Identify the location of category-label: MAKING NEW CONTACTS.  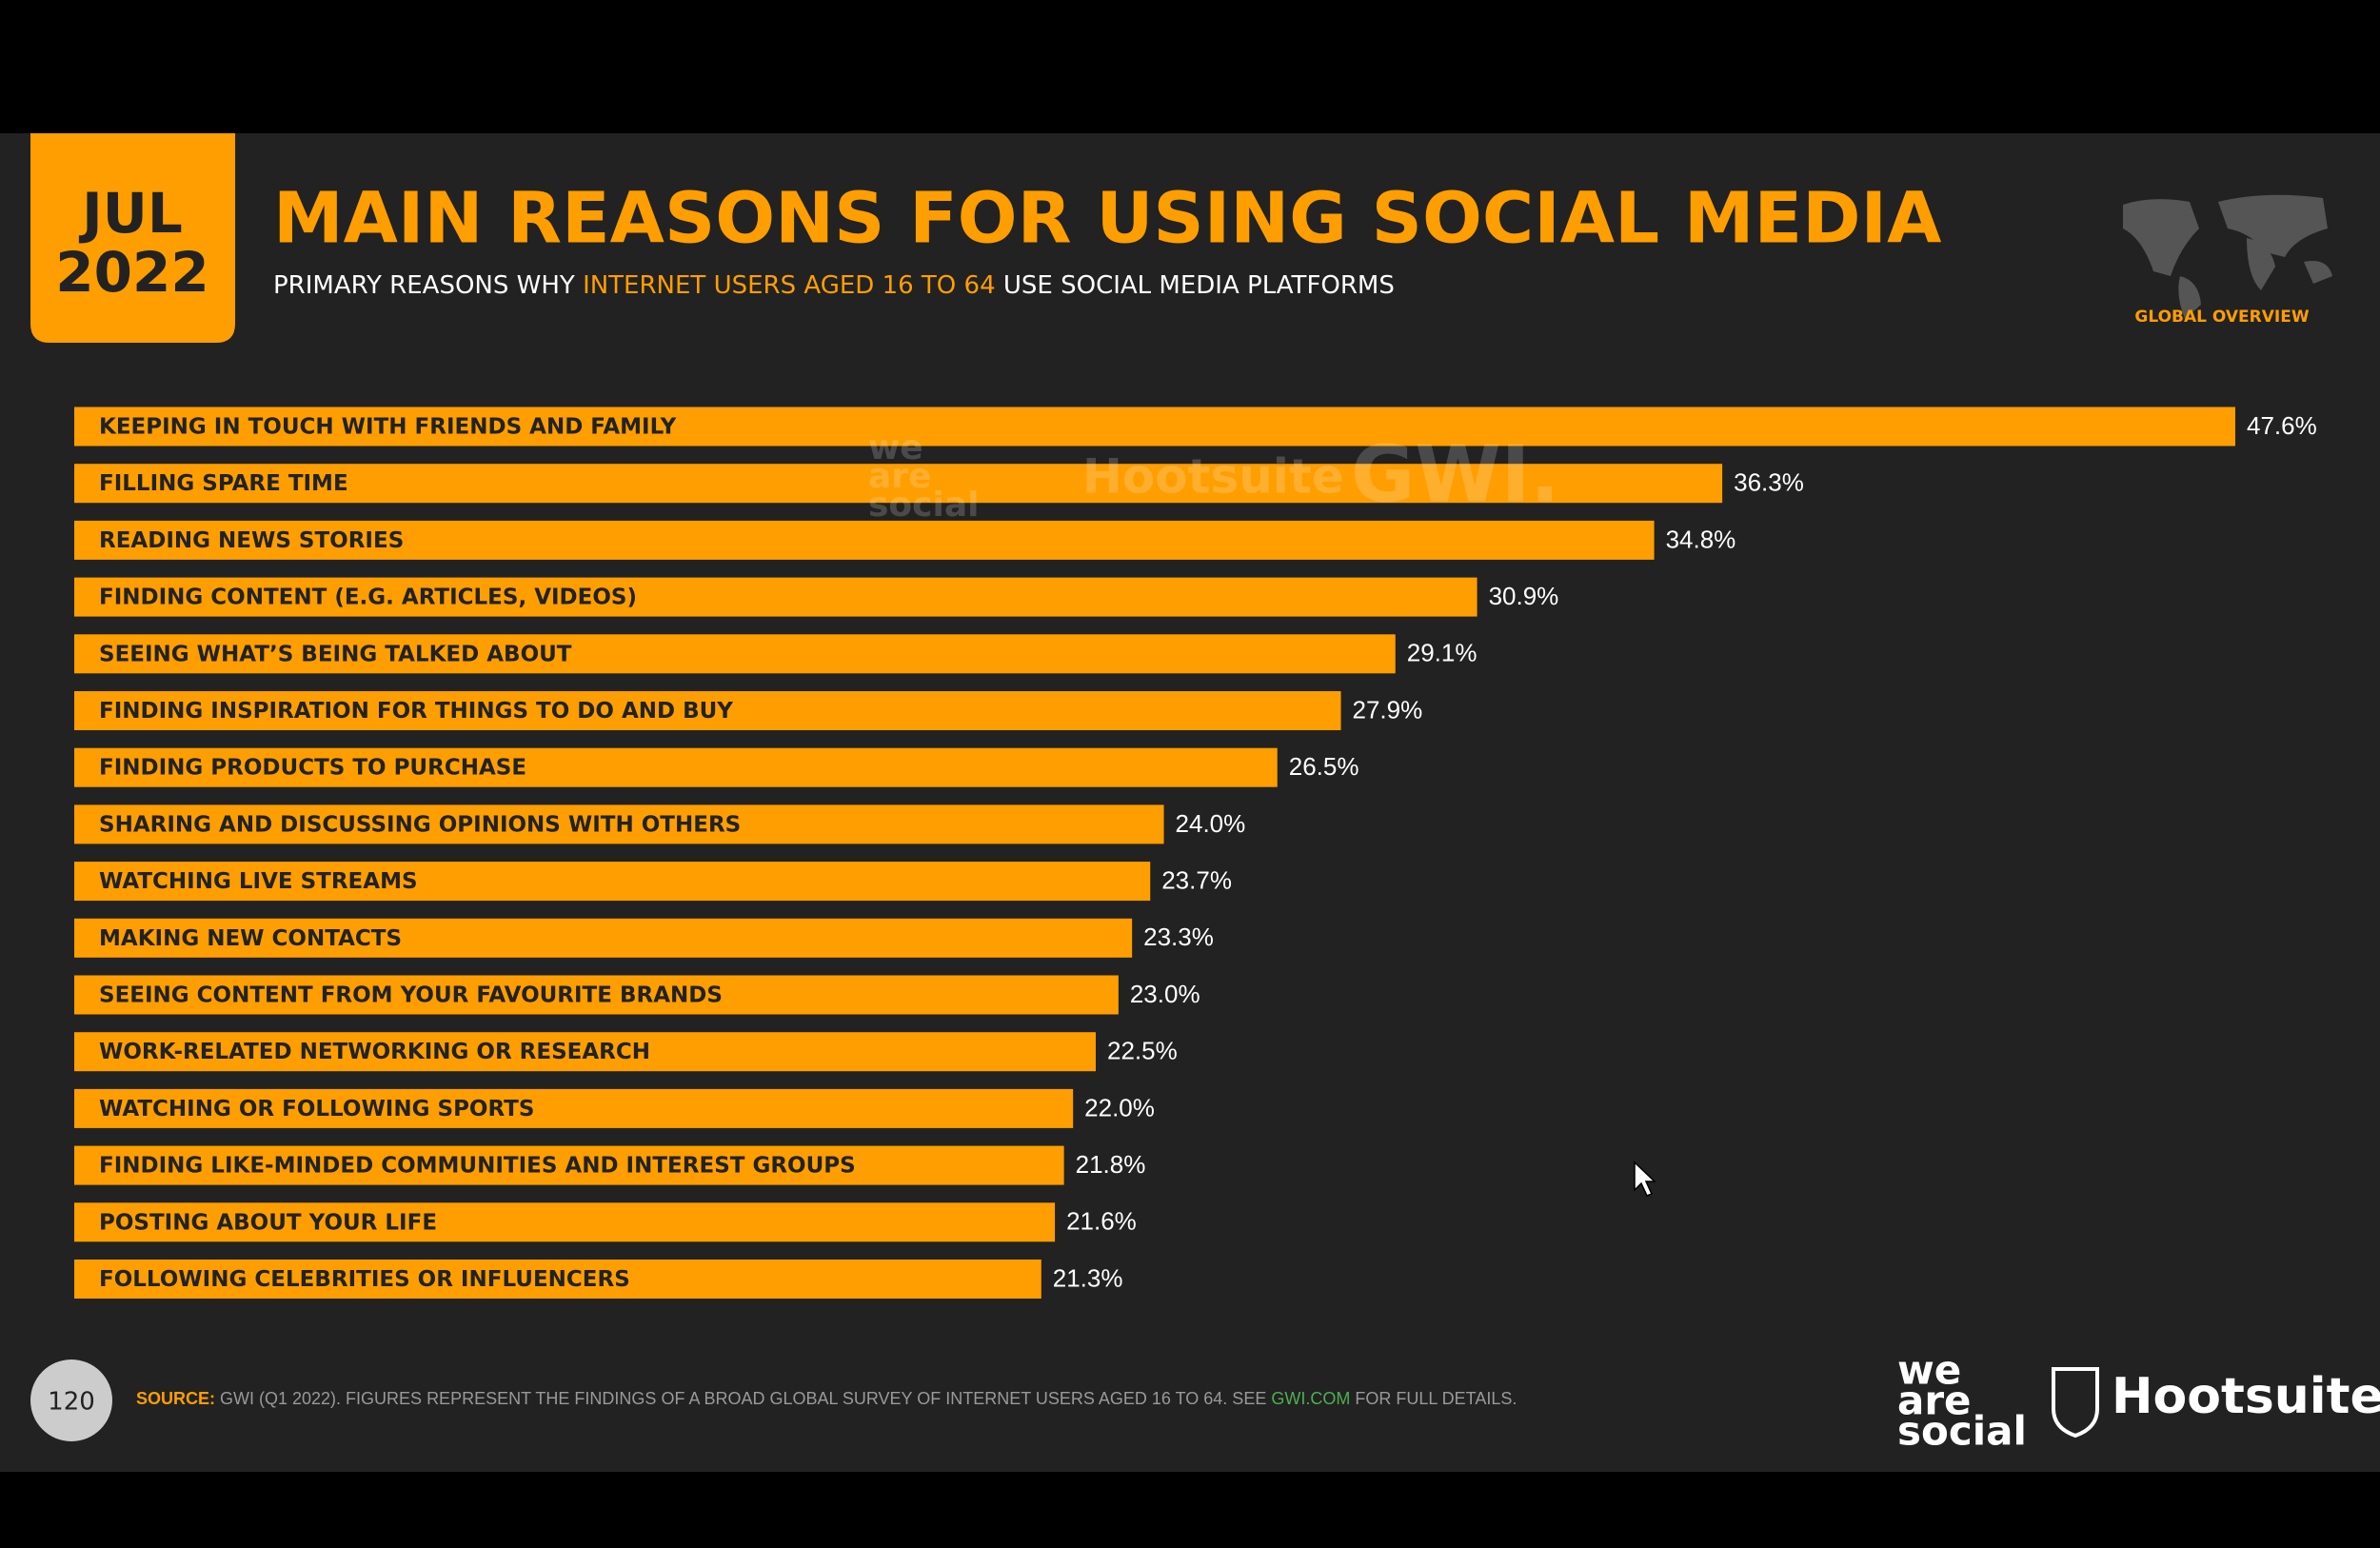
(250, 939).